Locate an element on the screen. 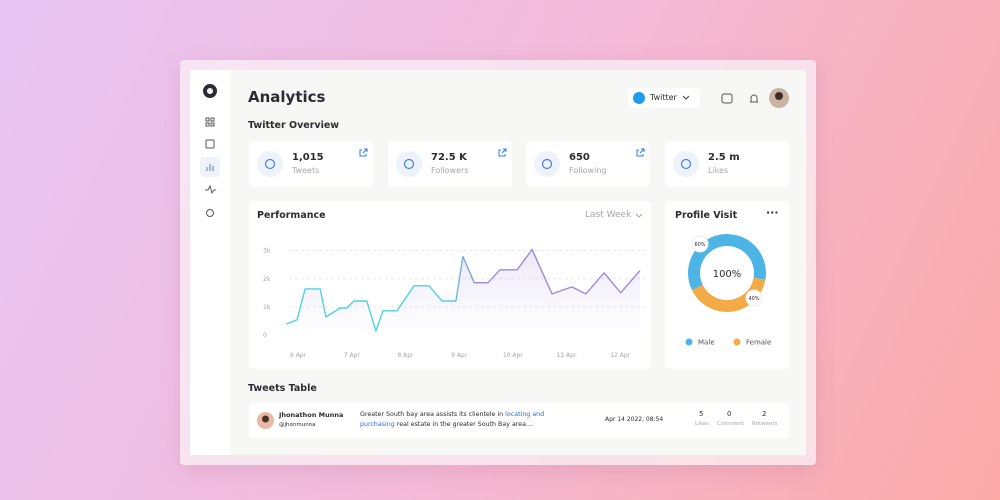 The height and width of the screenshot is (500, 1000). likes-label: Likes is located at coordinates (702, 424).